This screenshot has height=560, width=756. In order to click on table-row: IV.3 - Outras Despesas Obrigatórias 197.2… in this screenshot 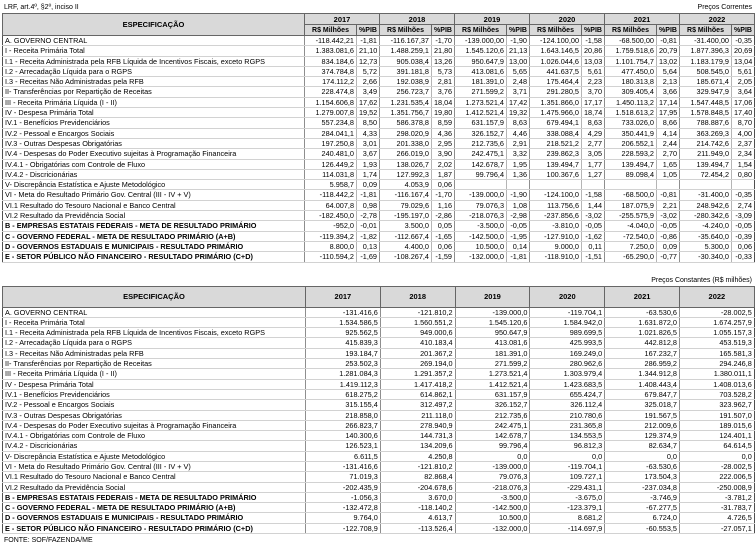, I will do `click(378, 144)`.